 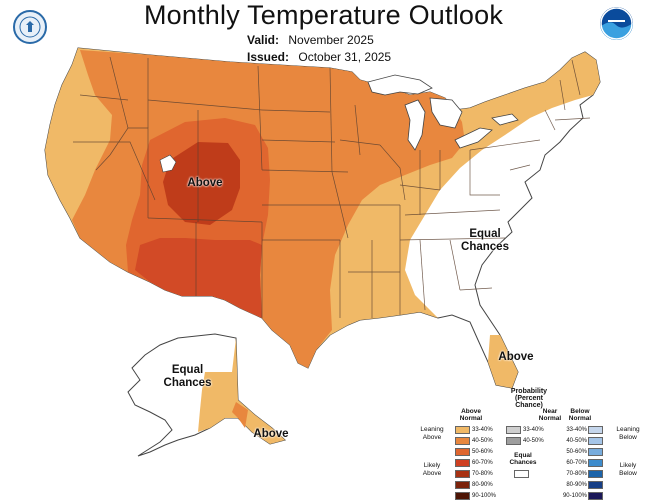 What do you see at coordinates (400, 85) in the screenshot?
I see `lake-superior` at bounding box center [400, 85].